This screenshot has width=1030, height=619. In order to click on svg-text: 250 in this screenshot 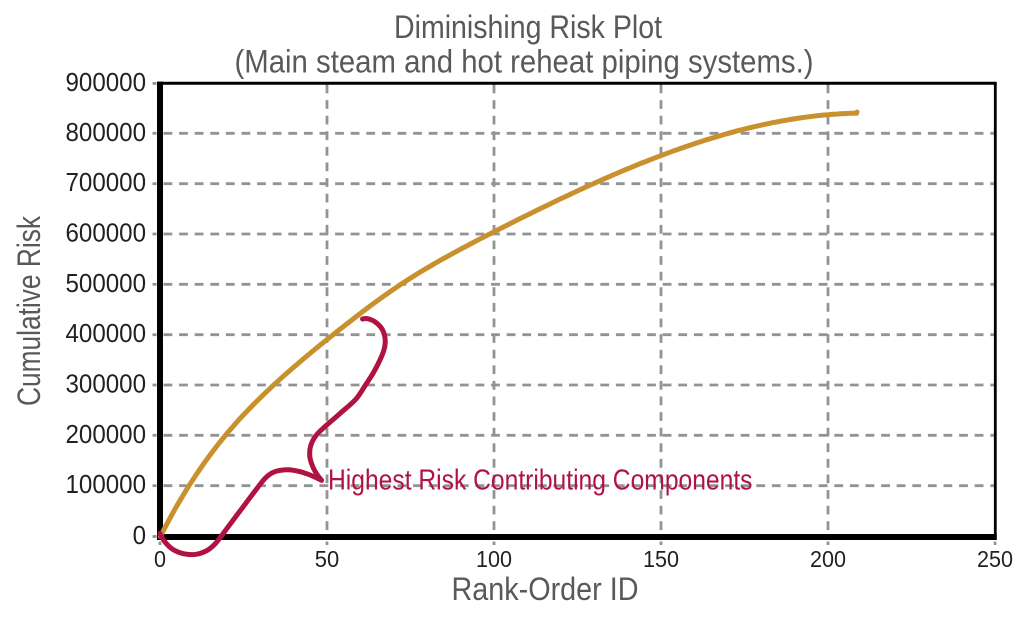, I will do `click(995, 559)`.